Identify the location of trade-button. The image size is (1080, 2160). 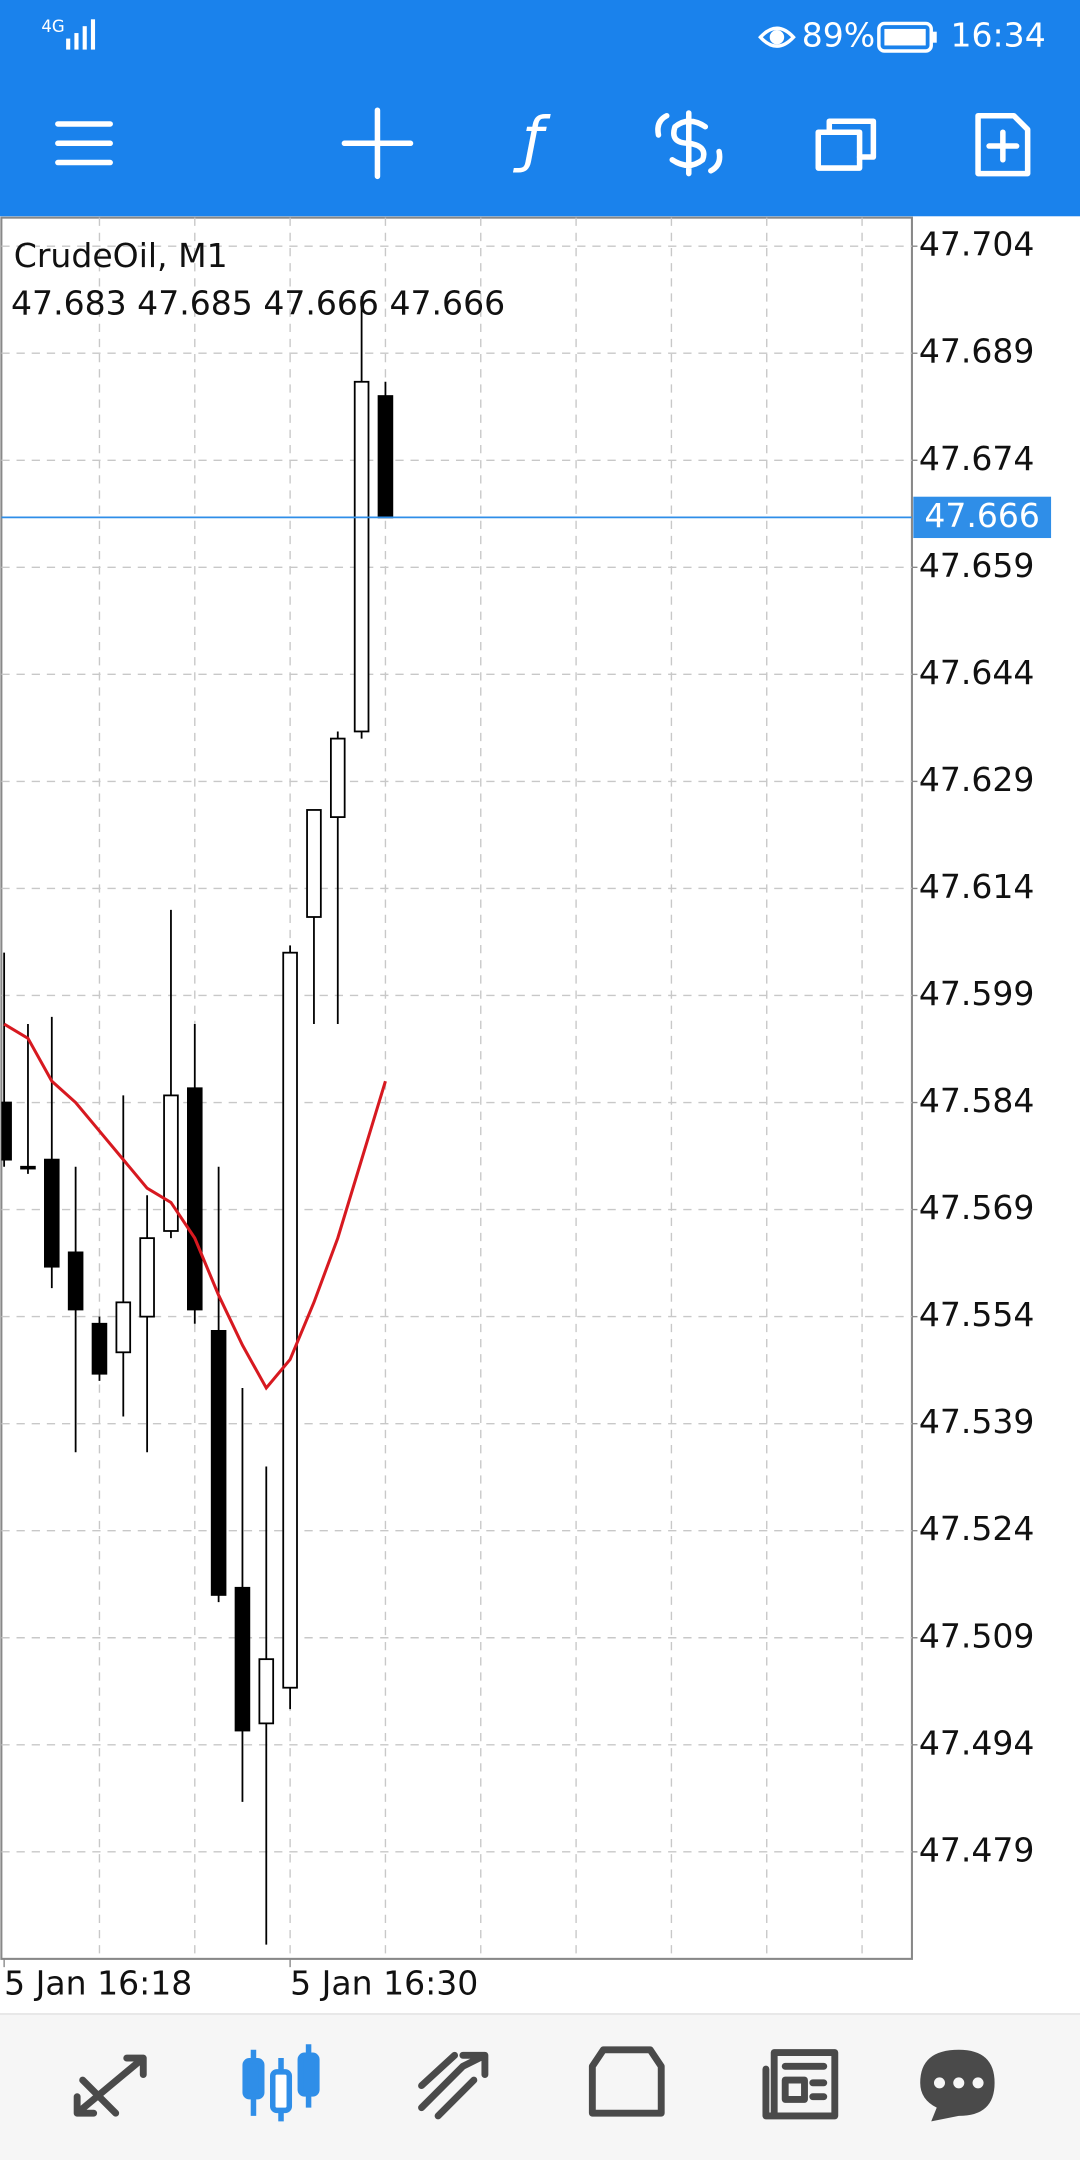
(689, 143).